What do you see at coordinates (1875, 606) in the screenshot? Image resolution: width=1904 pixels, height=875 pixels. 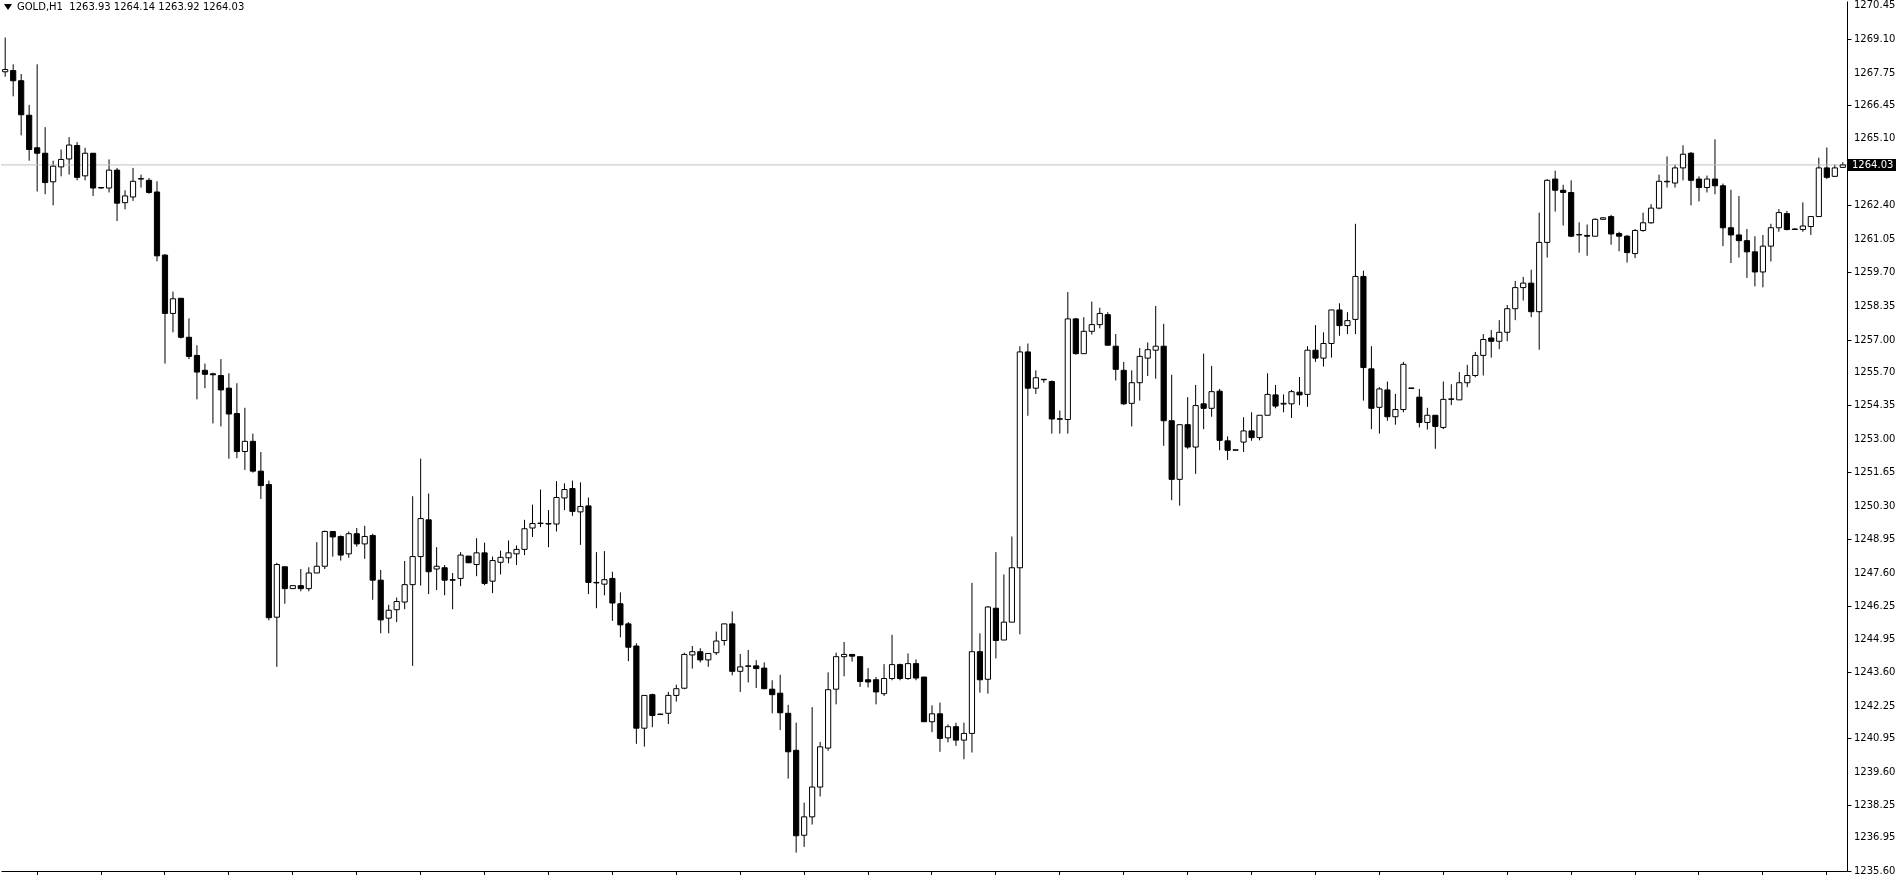 I see `y-tick-label: 1246.25` at bounding box center [1875, 606].